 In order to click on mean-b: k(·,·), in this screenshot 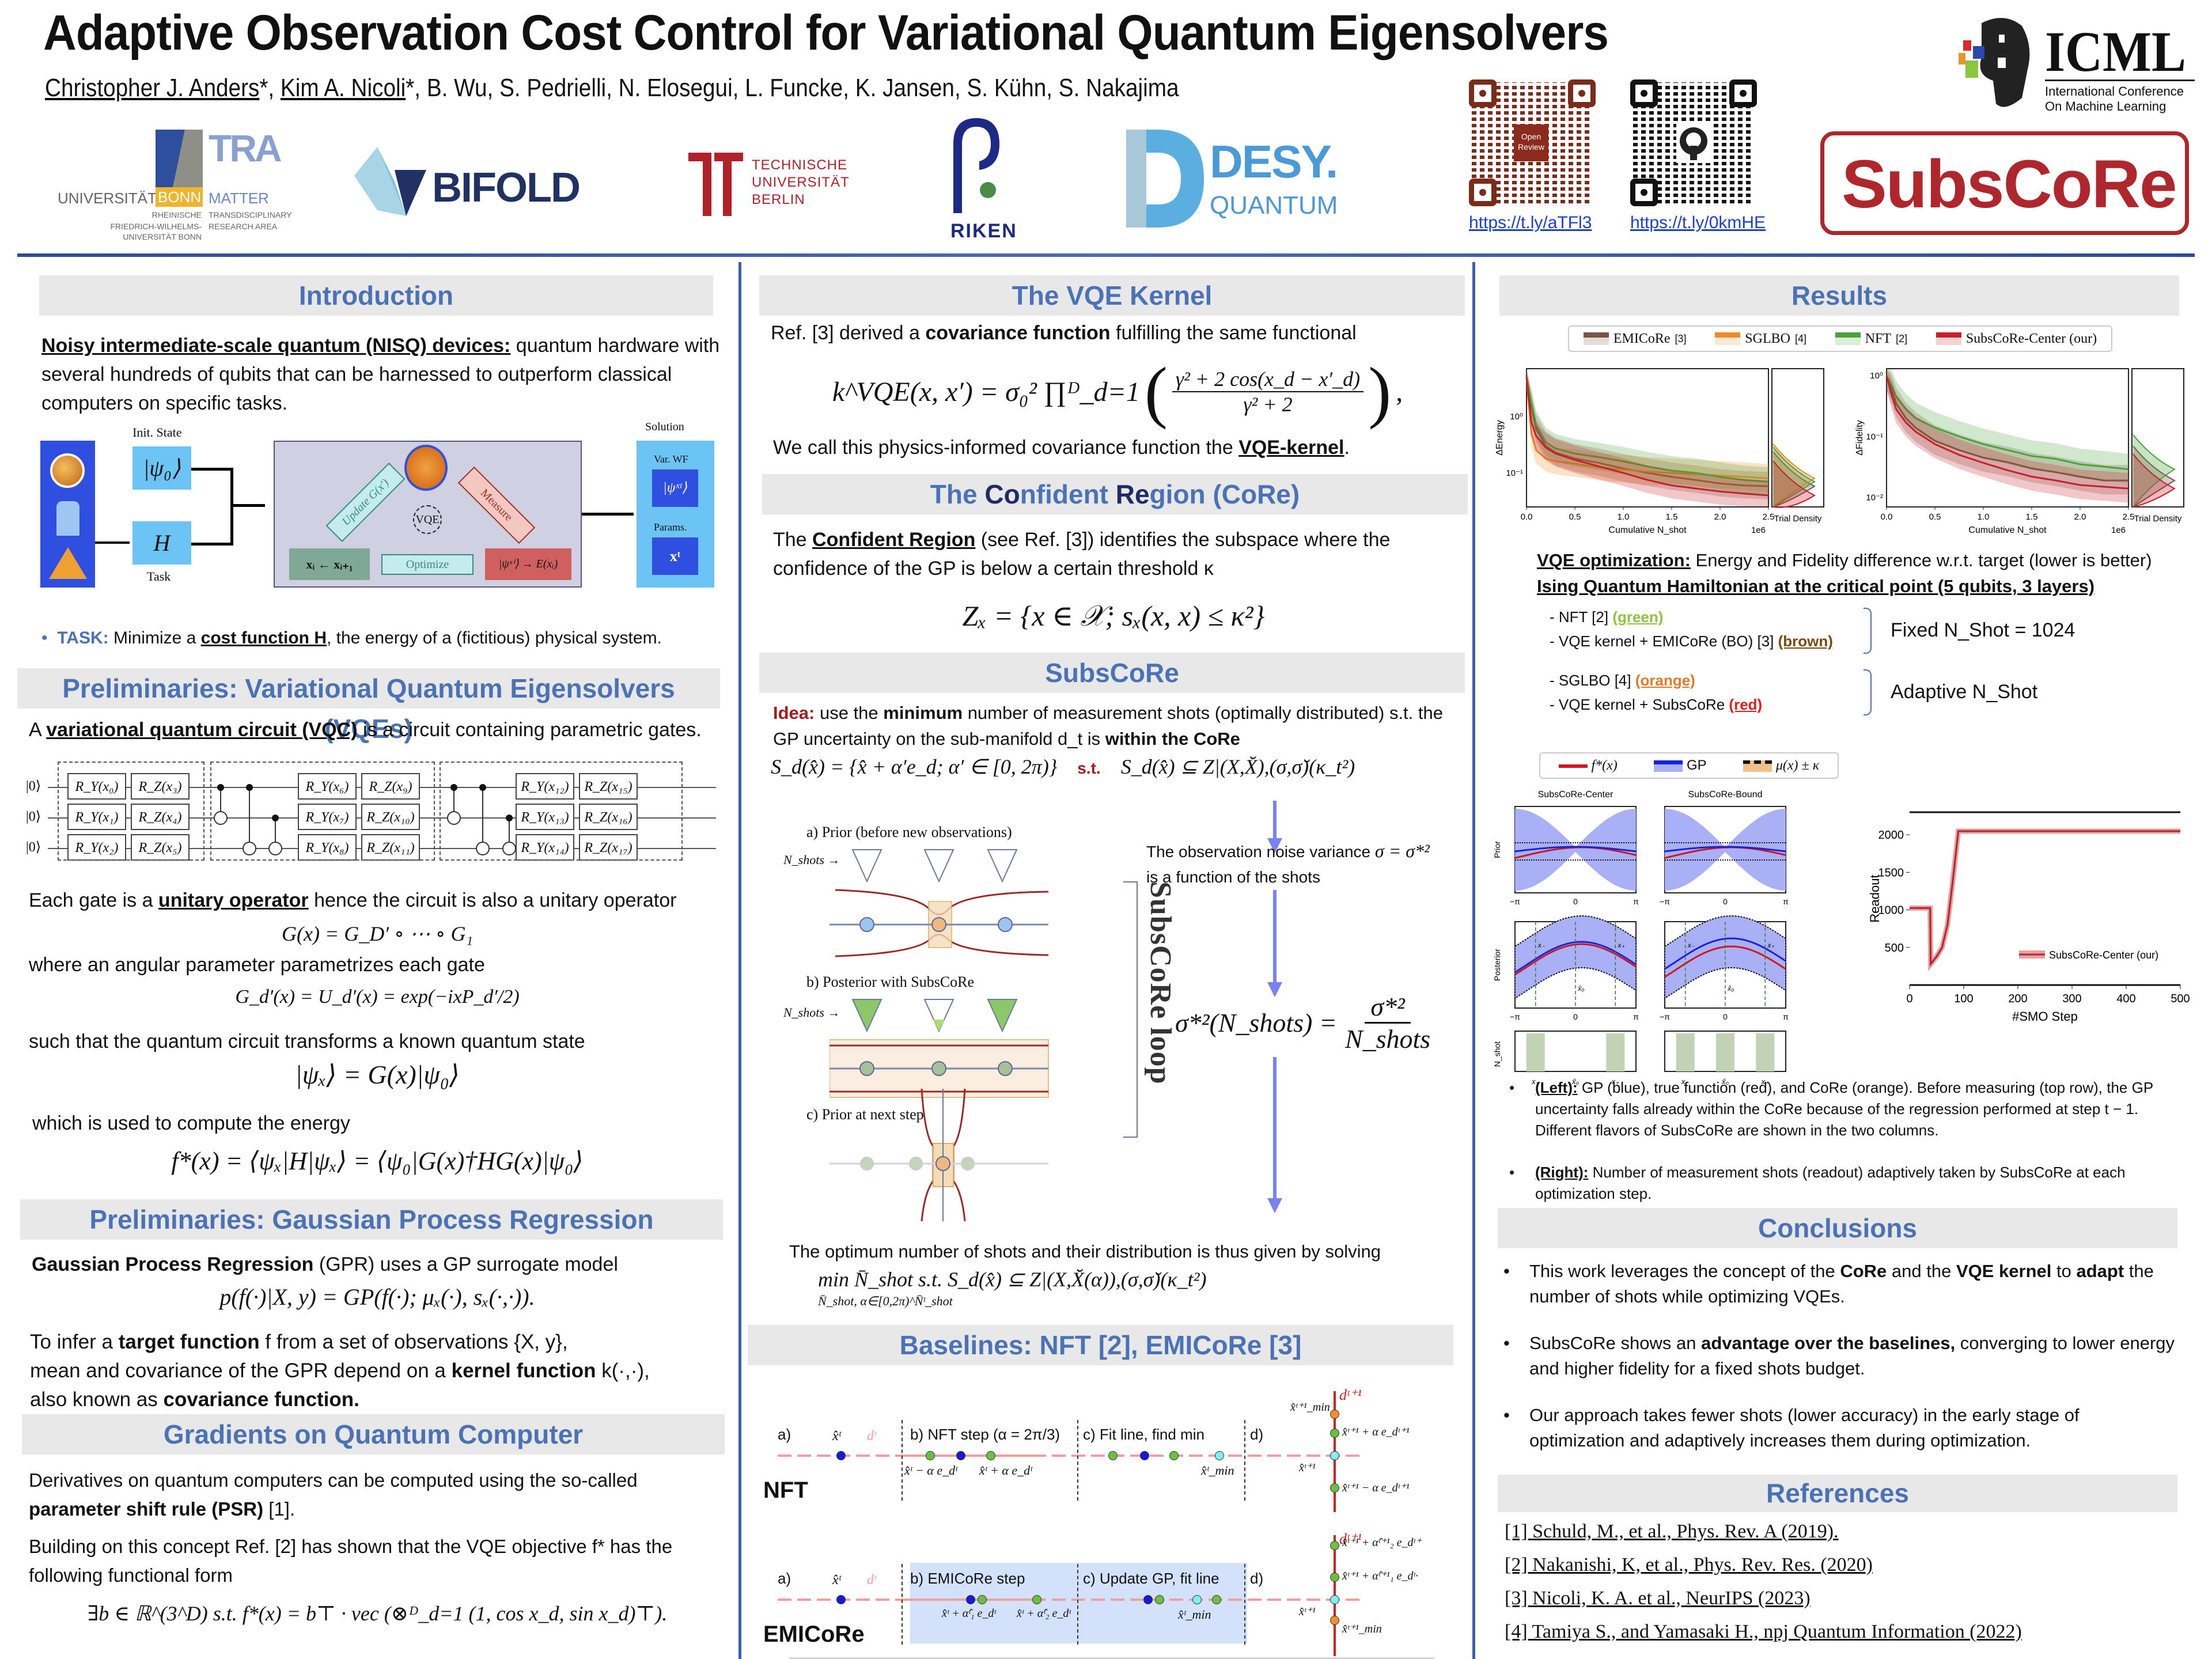, I will do `click(623, 1370)`.